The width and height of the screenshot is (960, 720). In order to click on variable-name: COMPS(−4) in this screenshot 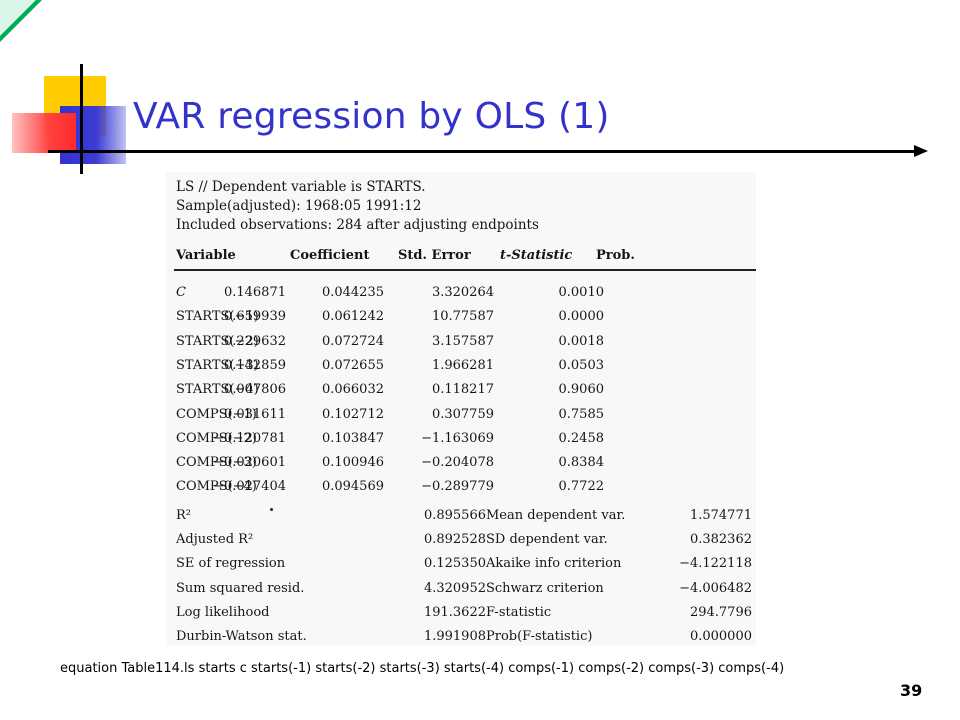, I will do `click(216, 487)`.